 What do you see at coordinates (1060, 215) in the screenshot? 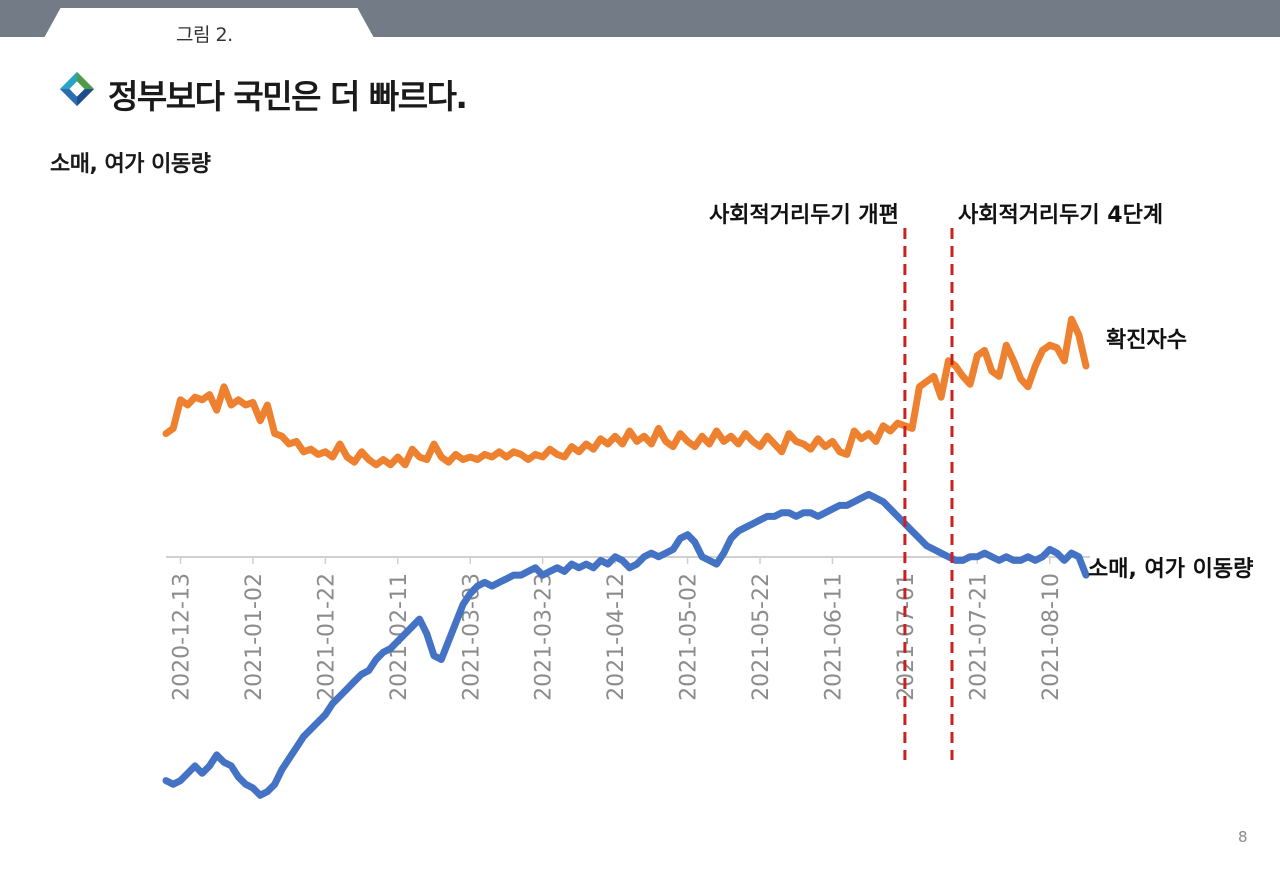
I see `event-label: 사회적거리두기 4단계` at bounding box center [1060, 215].